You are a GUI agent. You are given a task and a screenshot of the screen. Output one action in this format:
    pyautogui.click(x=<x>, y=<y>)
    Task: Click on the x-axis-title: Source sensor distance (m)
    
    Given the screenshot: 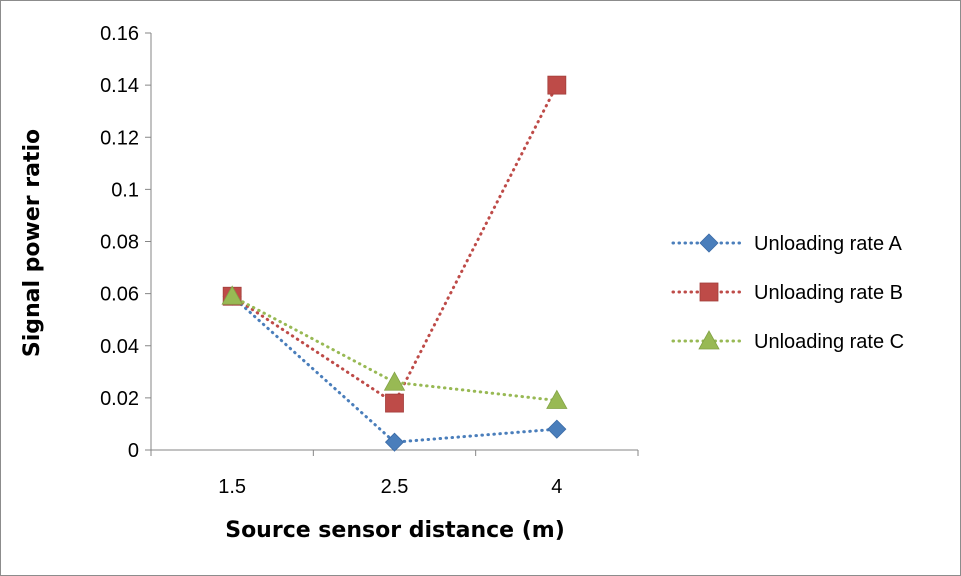 What is the action you would take?
    pyautogui.click(x=395, y=530)
    